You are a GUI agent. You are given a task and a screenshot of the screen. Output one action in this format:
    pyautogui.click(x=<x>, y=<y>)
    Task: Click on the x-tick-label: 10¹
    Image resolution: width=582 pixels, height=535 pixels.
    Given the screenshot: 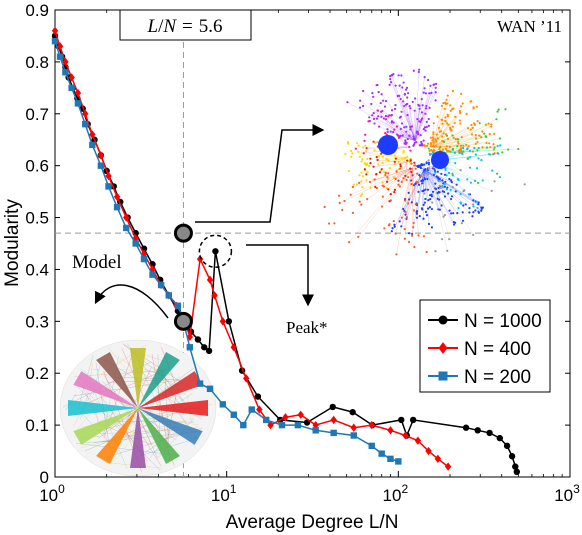 What is the action you would take?
    pyautogui.click(x=224, y=493)
    